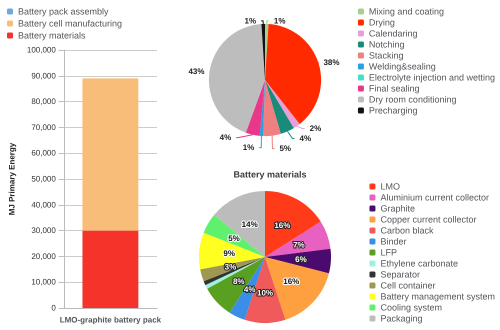  What do you see at coordinates (428, 219) in the screenshot?
I see `legend-label: Copper current collector` at bounding box center [428, 219].